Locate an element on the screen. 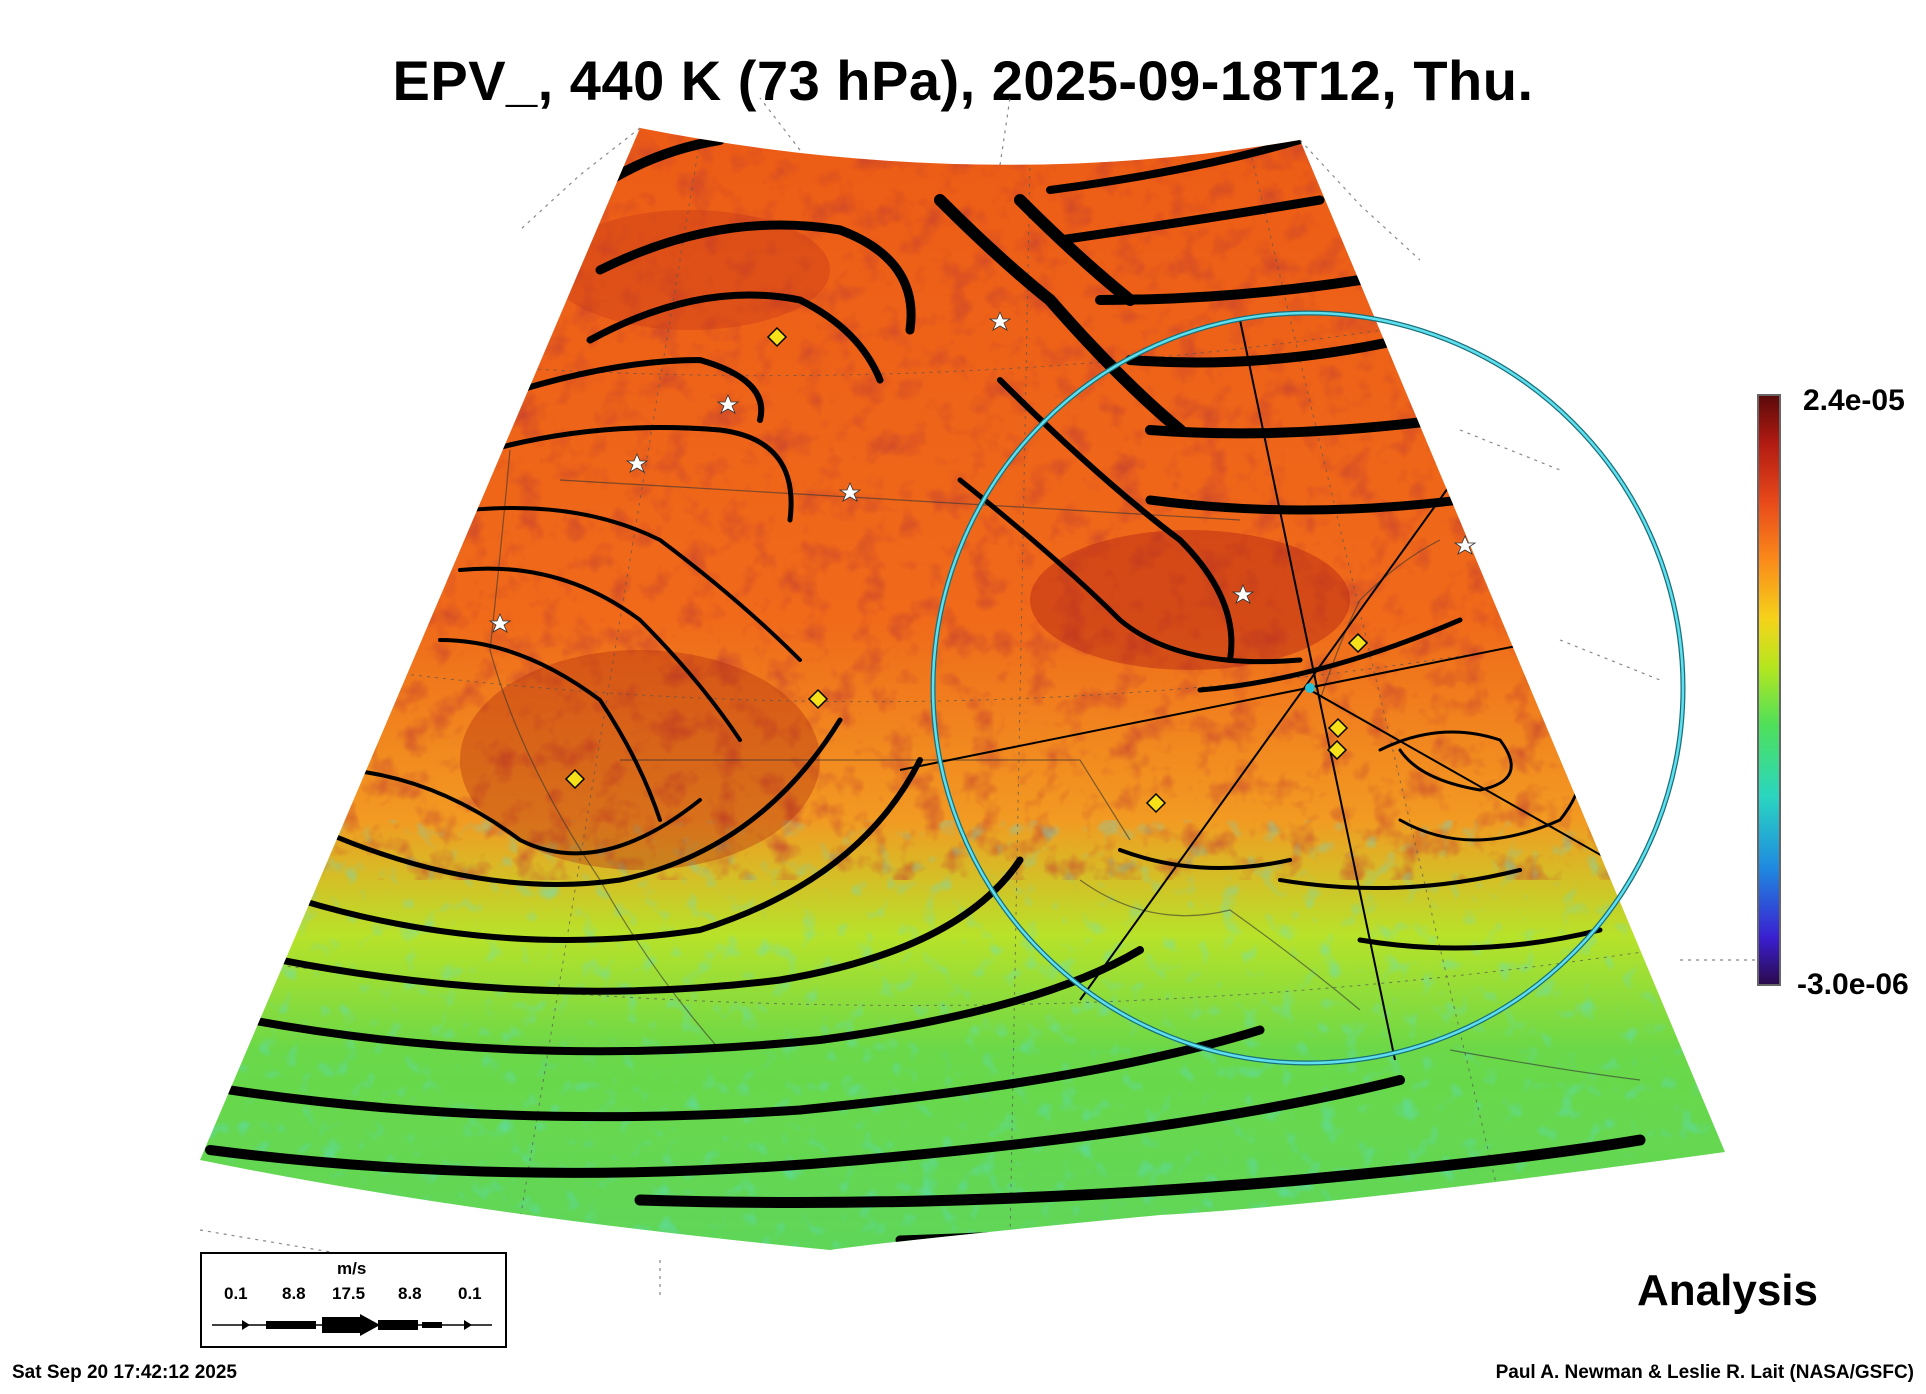 The width and height of the screenshot is (1926, 1394). legend-tick-3: 17.5 is located at coordinates (349, 1293).